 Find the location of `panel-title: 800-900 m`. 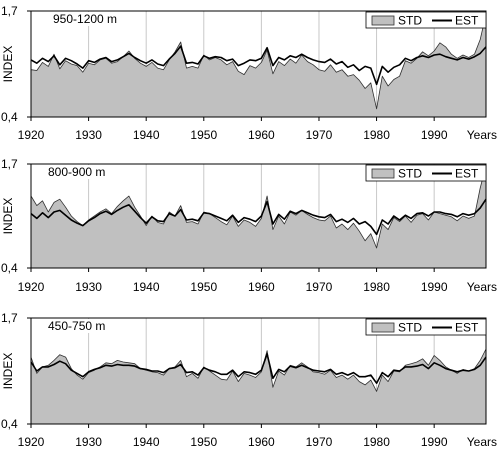

panel-title: 800-900 m is located at coordinates (76, 172).